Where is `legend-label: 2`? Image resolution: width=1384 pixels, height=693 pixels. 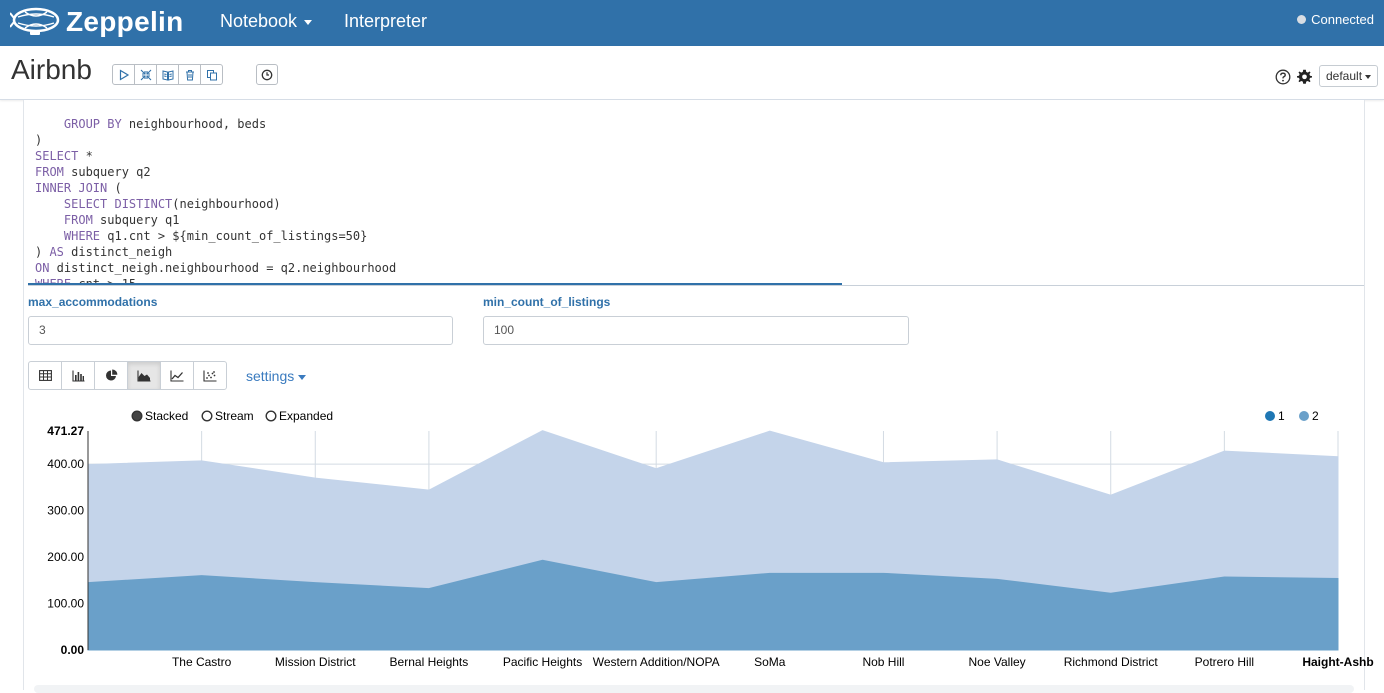 legend-label: 2 is located at coordinates (1315, 416).